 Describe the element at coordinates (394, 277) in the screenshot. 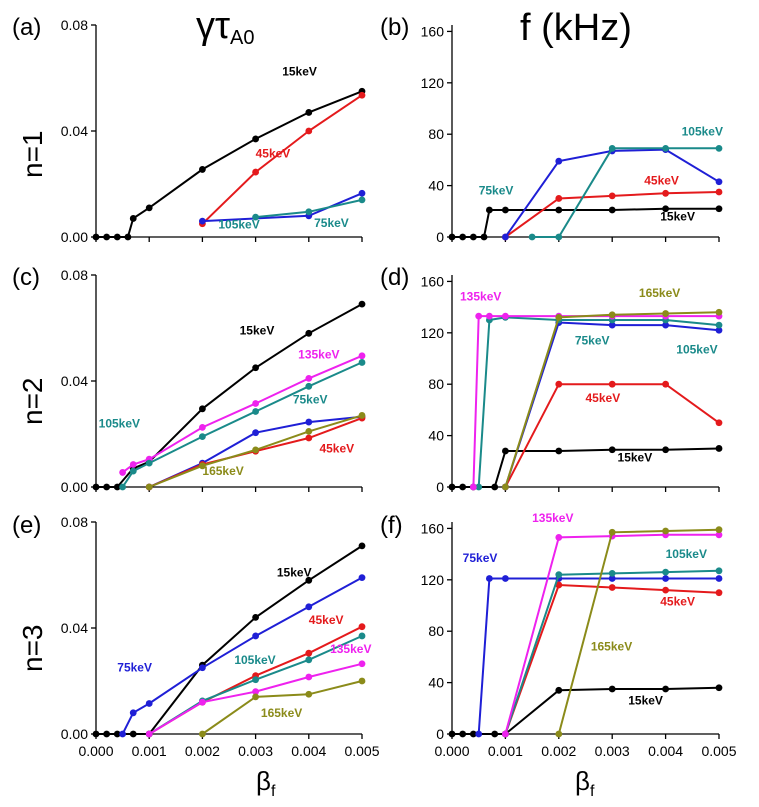

I see `panel-label-d: (d)` at that location.